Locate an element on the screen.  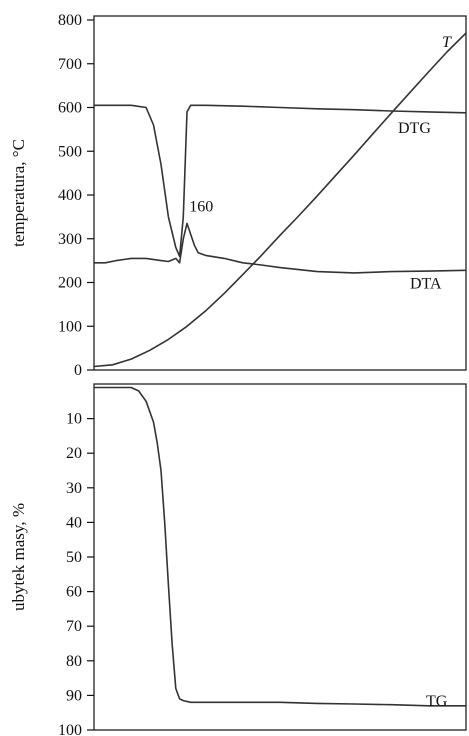
y-tick-label: 80 is located at coordinates (74, 661).